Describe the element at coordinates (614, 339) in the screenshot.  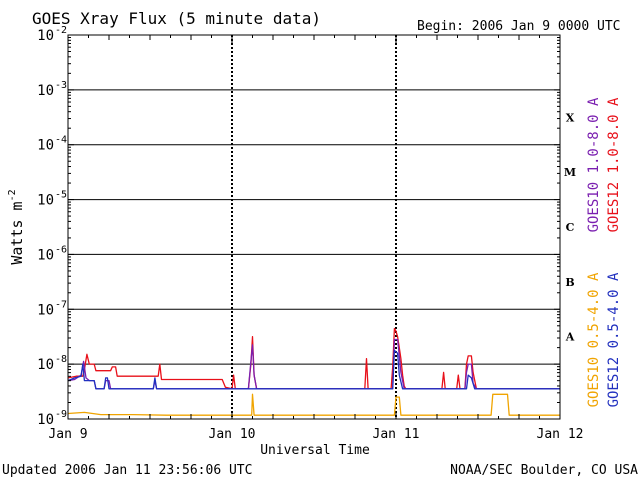
I see `legend-entry: GOES12 0.5-4.0 A` at that location.